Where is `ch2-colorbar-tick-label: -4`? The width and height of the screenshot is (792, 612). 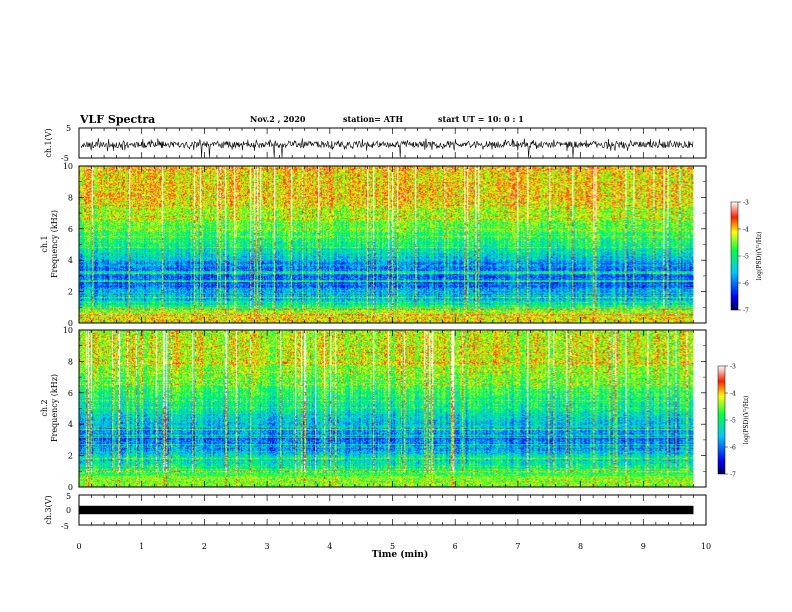
ch2-colorbar-tick-label: -4 is located at coordinates (733, 394).